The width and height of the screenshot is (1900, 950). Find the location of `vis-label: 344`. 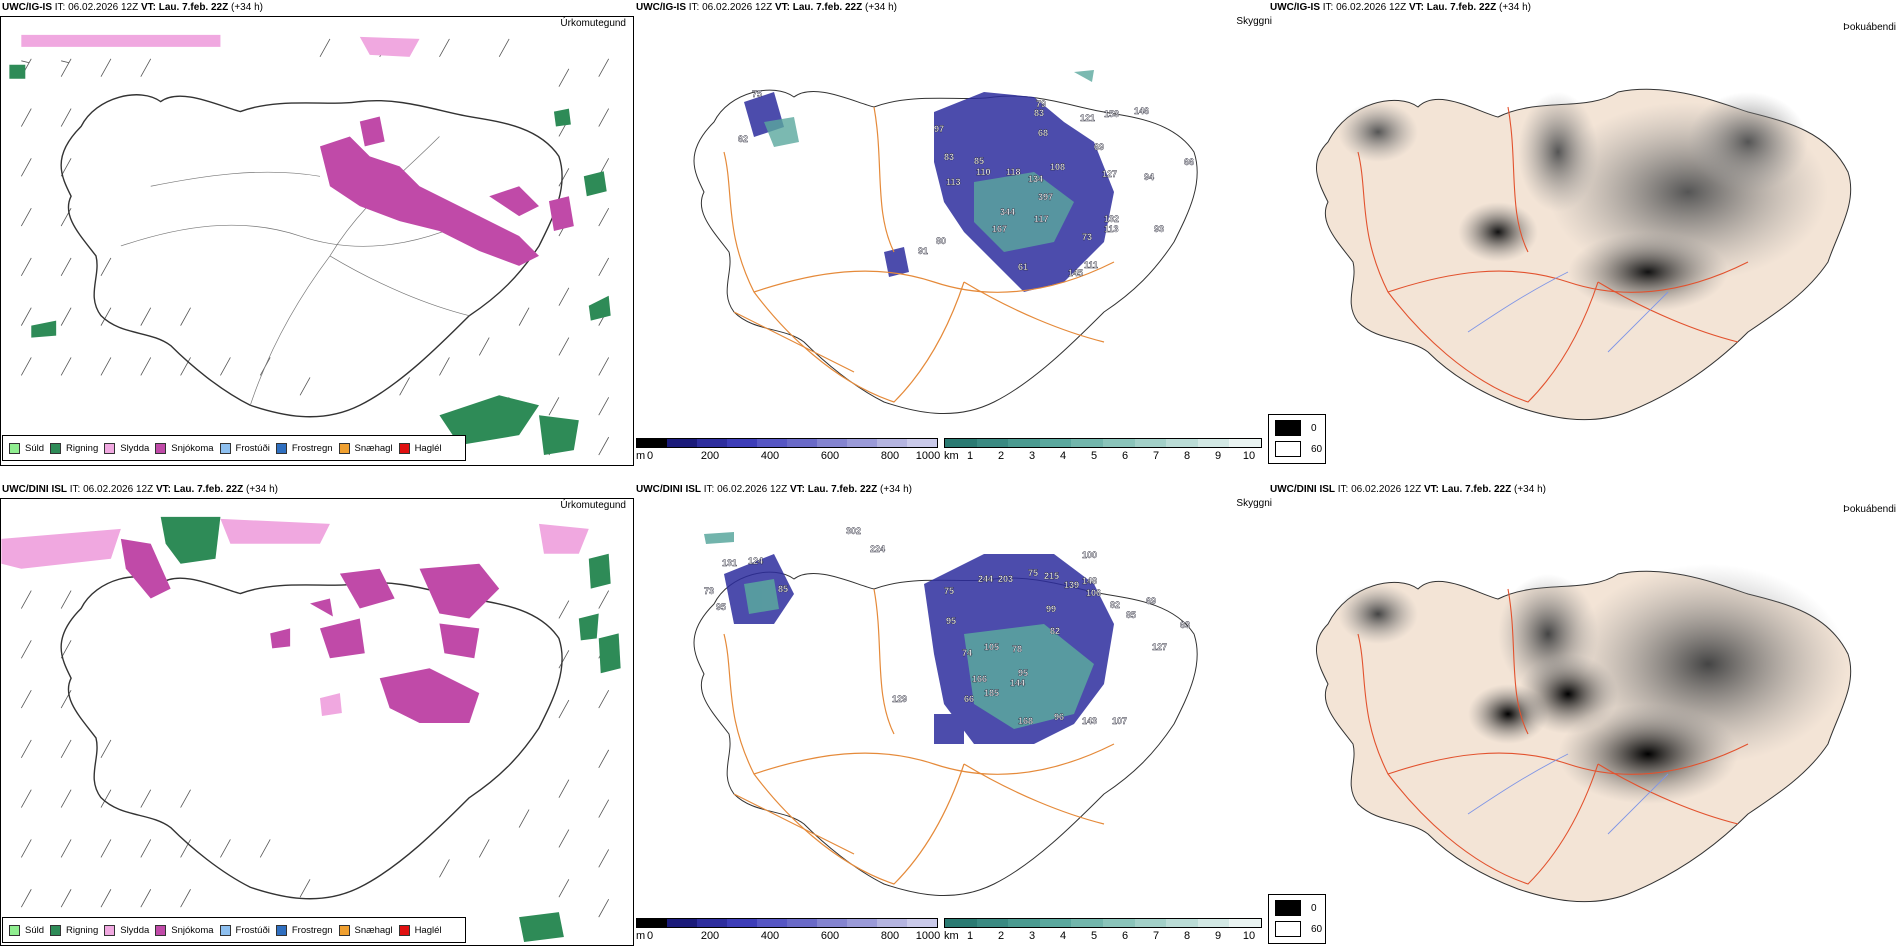

vis-label: 344 is located at coordinates (1007, 212).